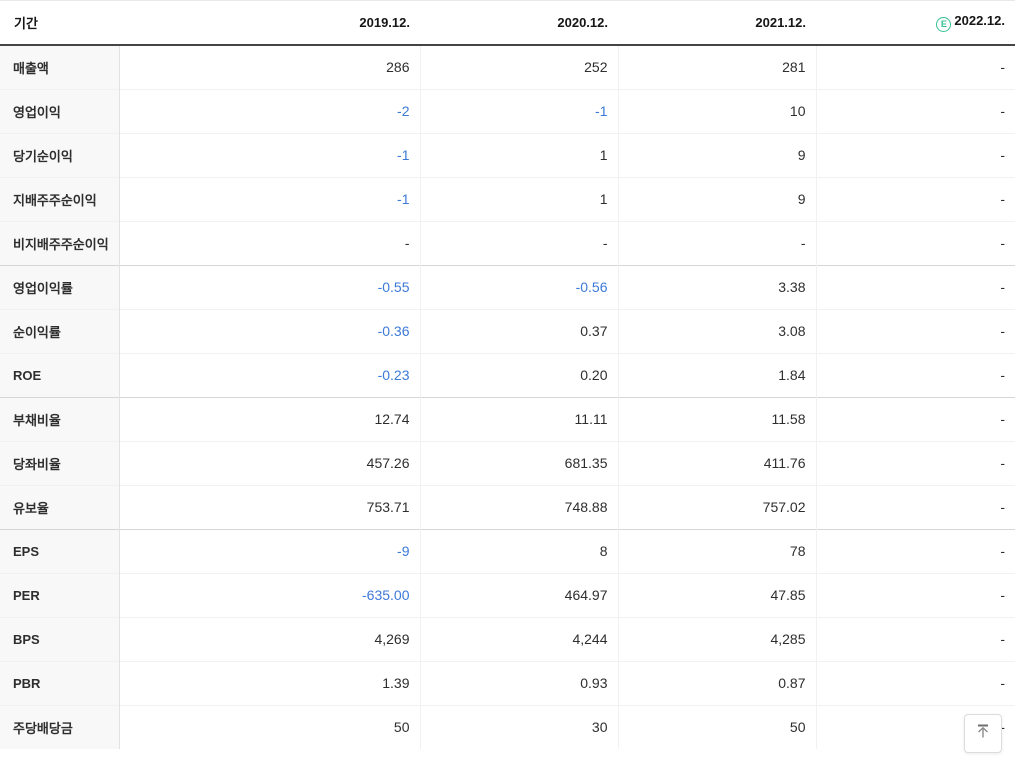  What do you see at coordinates (60, 242) in the screenshot?
I see `row-label: 비지배주주순이익` at bounding box center [60, 242].